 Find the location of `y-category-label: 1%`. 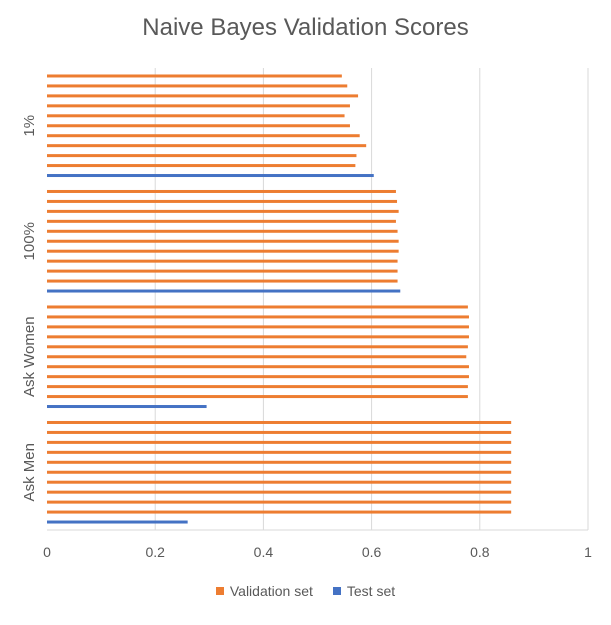

y-category-label: 1% is located at coordinates (29, 126).